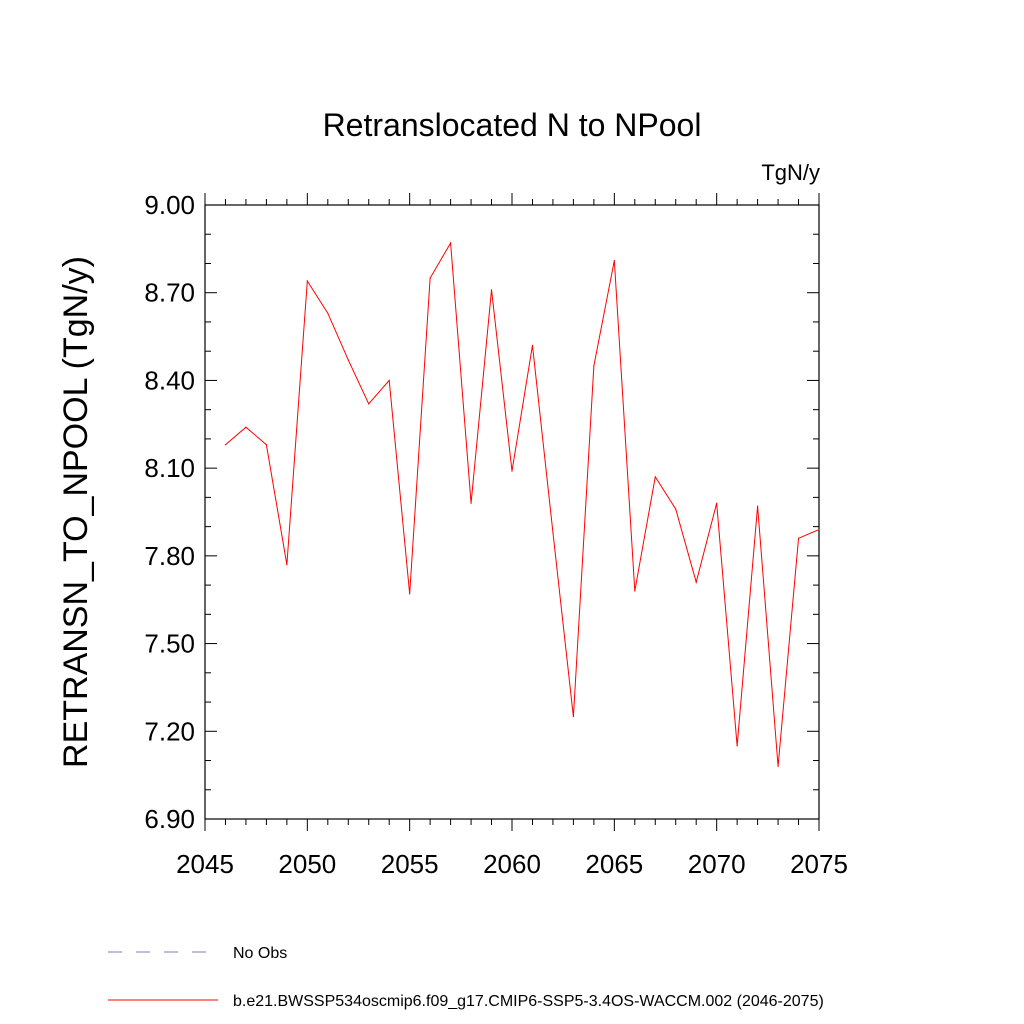 The height and width of the screenshot is (1024, 1024). Describe the element at coordinates (76, 512) in the screenshot. I see `y-axis-label: RETRANSN_TO_NPOOL (TgN/y)` at that location.